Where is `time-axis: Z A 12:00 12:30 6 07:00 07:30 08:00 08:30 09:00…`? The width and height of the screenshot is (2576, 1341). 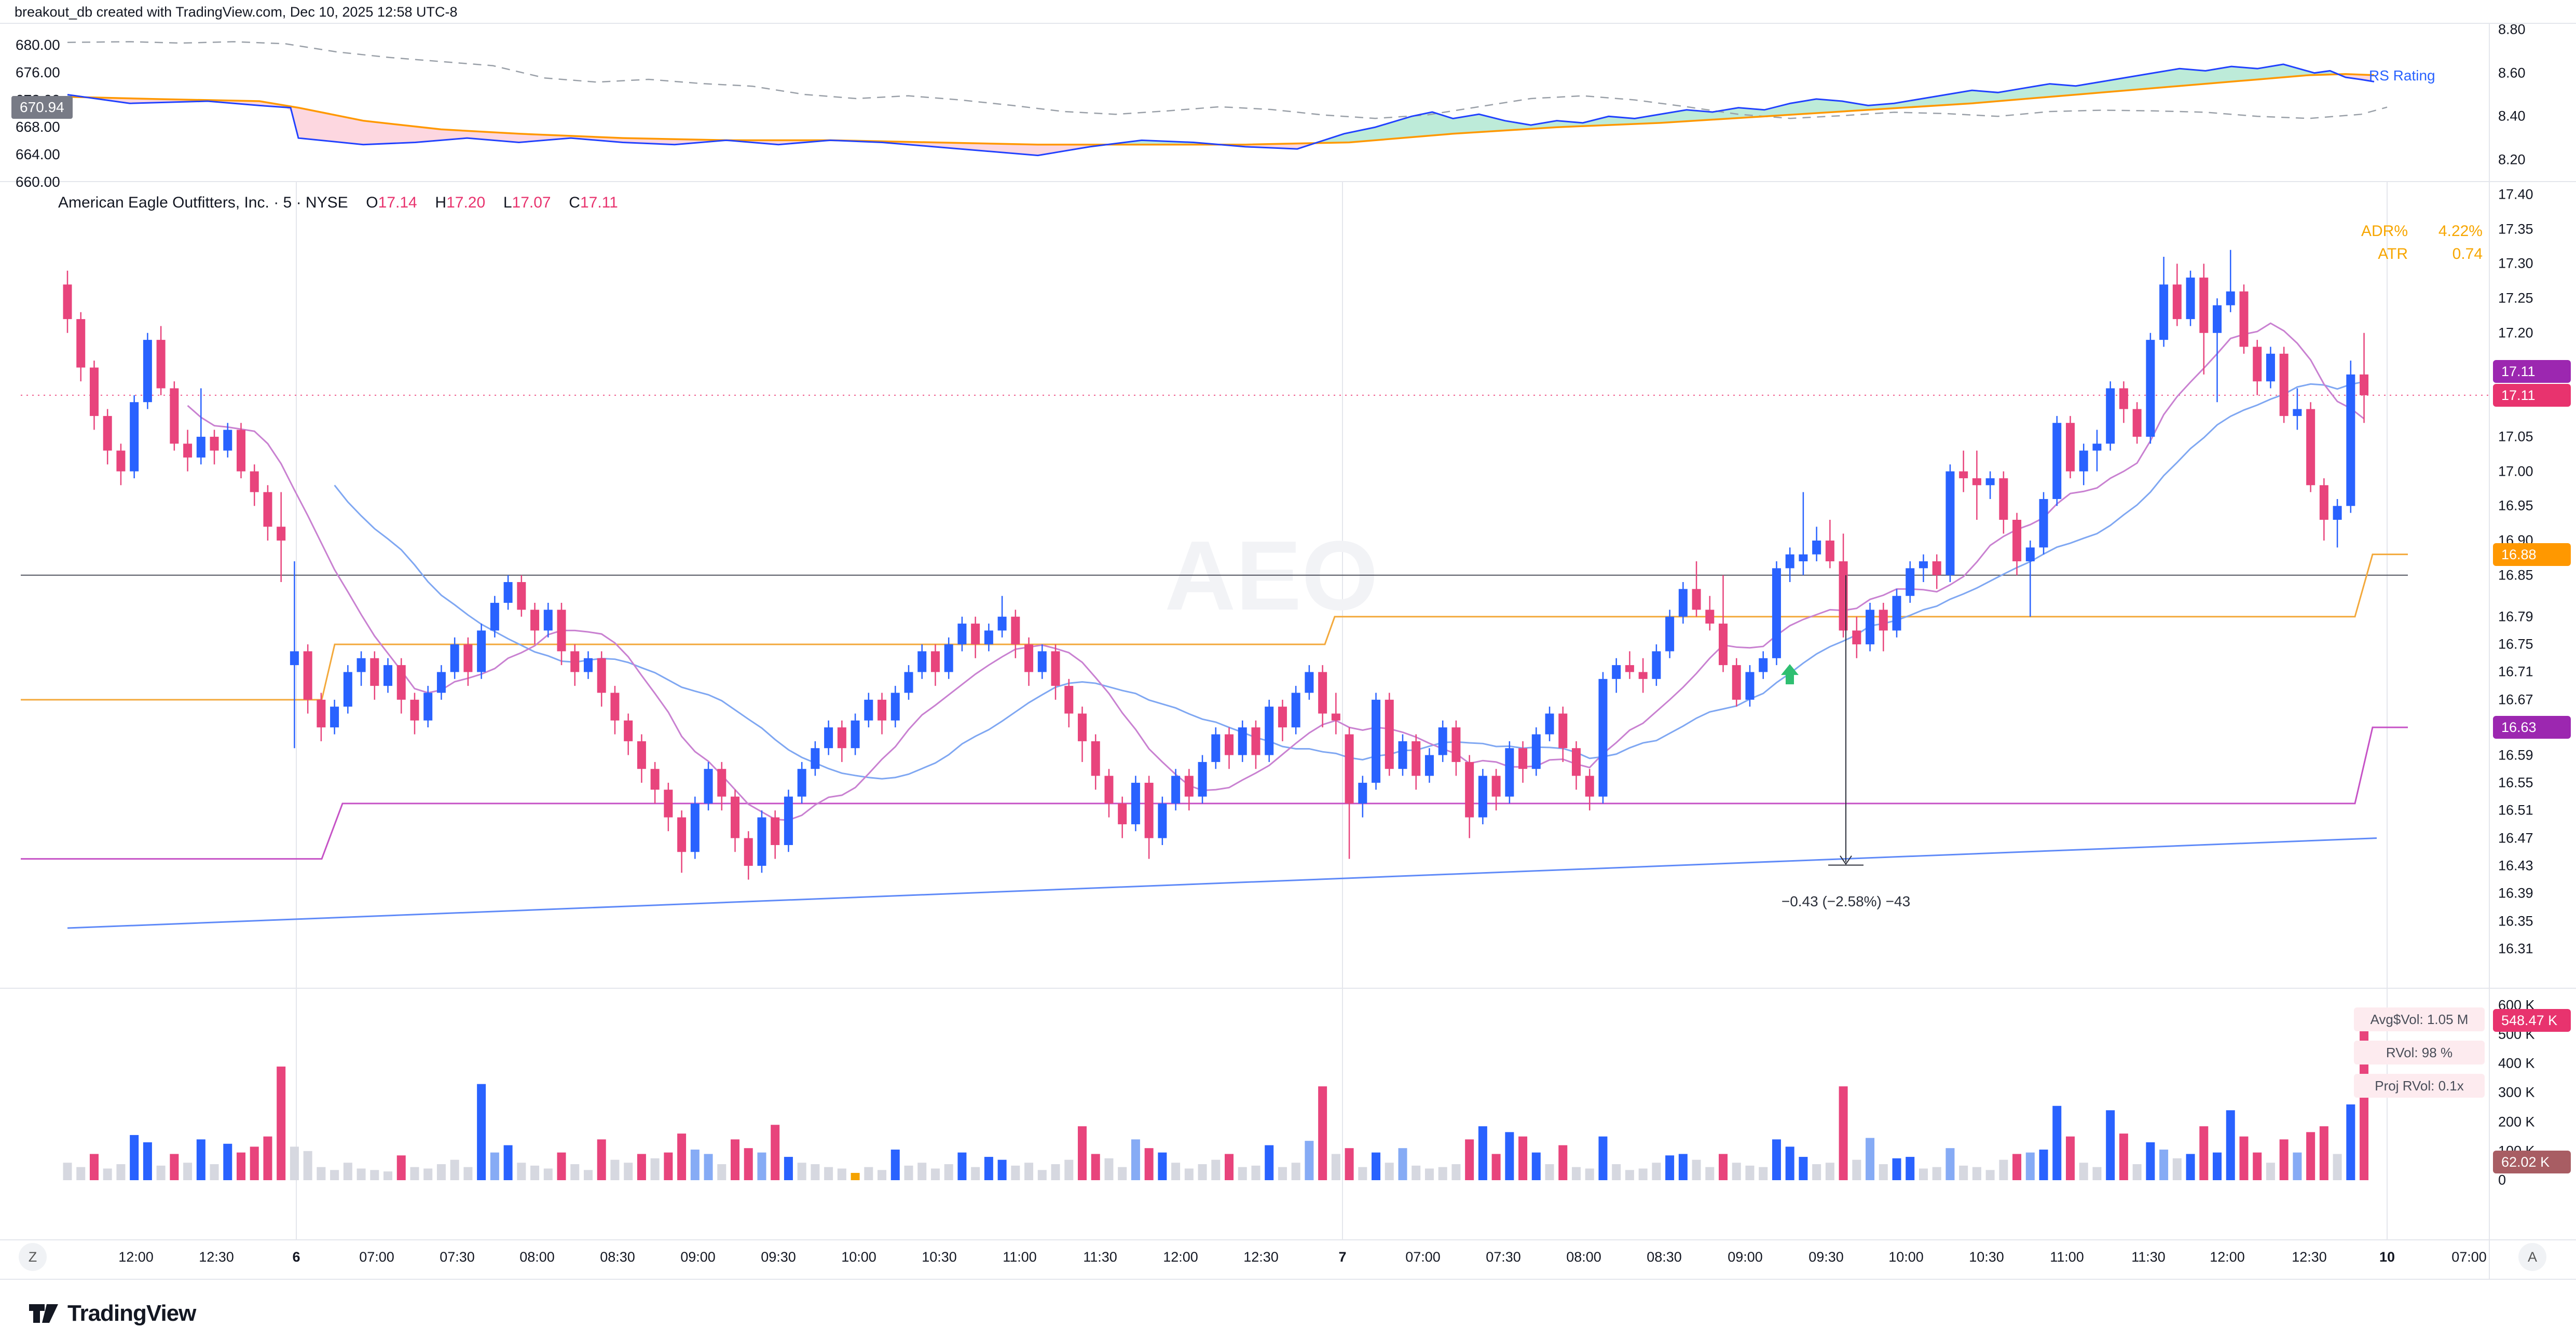
time-axis: Z A 12:00 12:30 6 07:00 07:30 08:00 08:30 09:00… is located at coordinates (1288, 1259).